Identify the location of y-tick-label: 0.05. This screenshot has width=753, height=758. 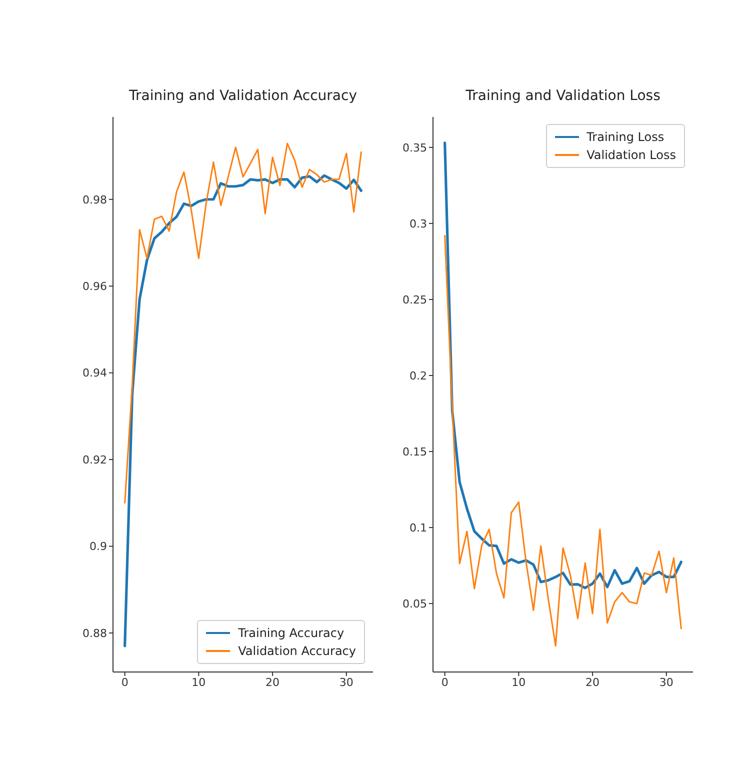
(414, 603).